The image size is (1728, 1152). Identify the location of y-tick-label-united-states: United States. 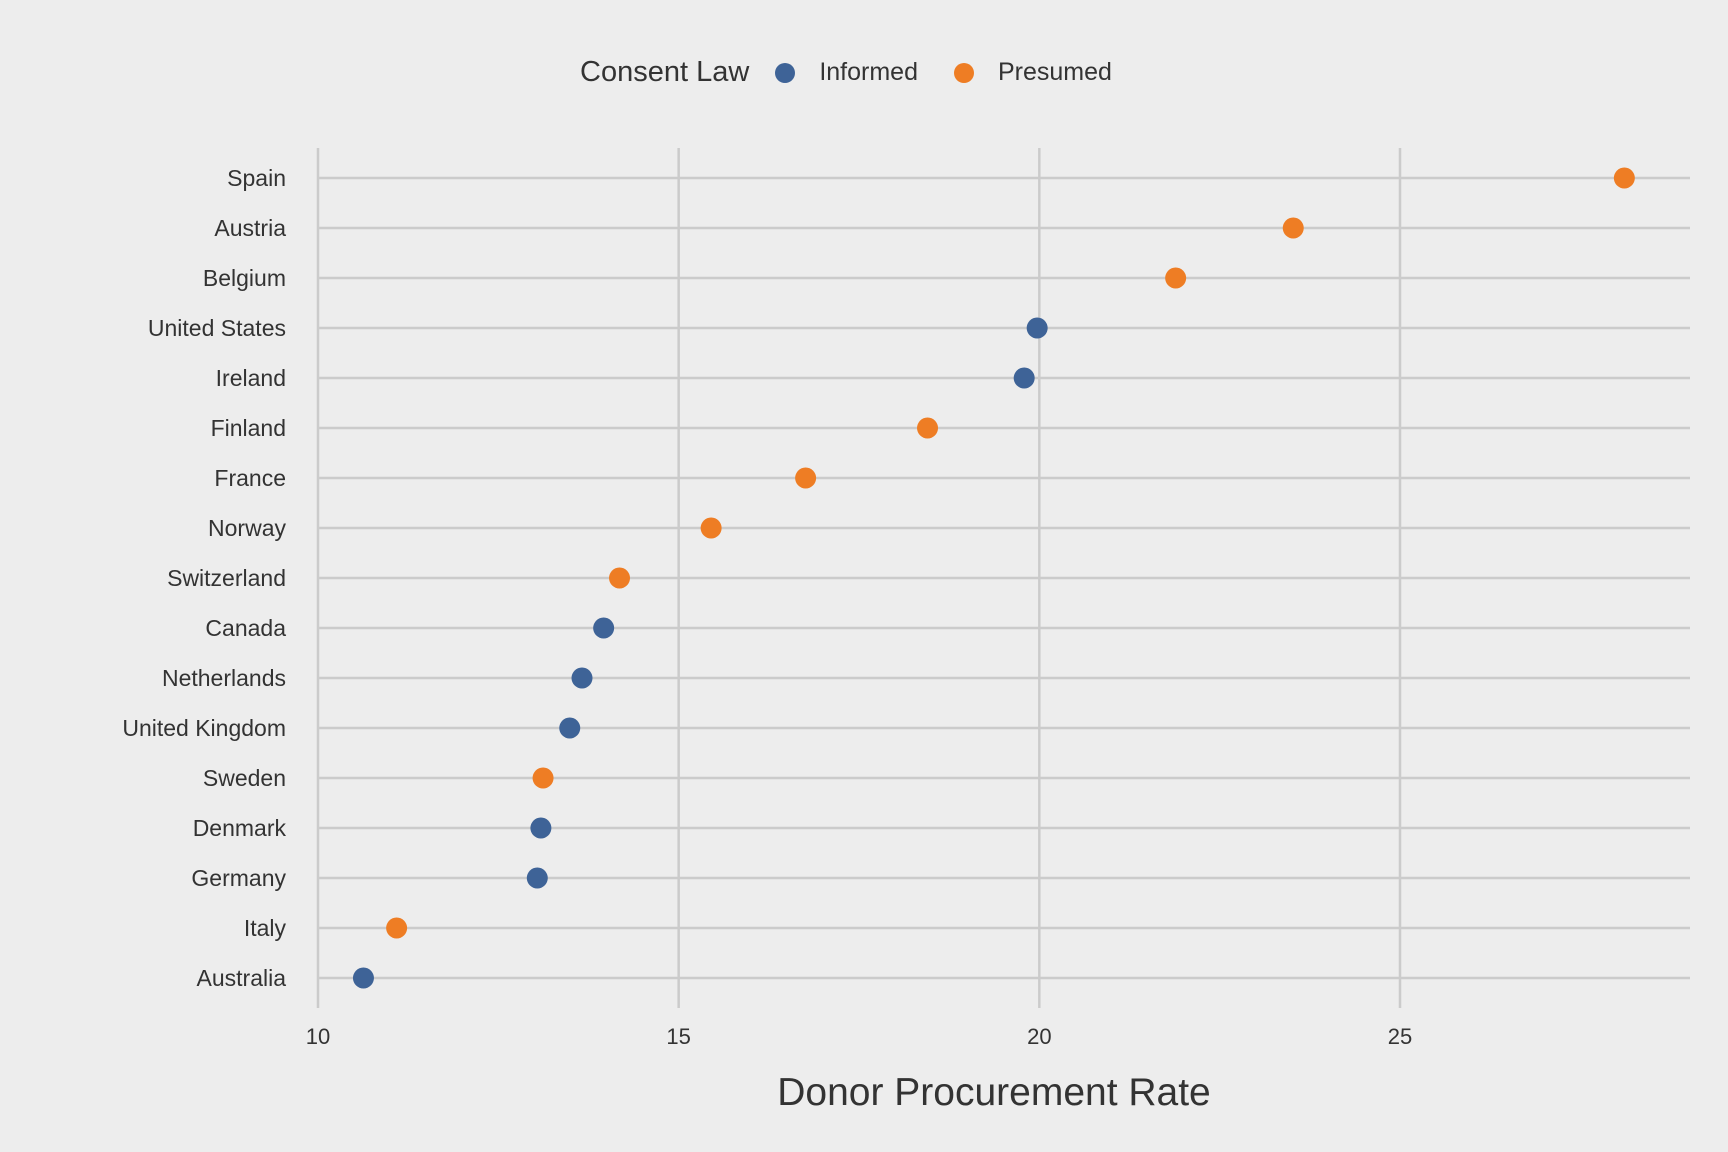
(217, 328).